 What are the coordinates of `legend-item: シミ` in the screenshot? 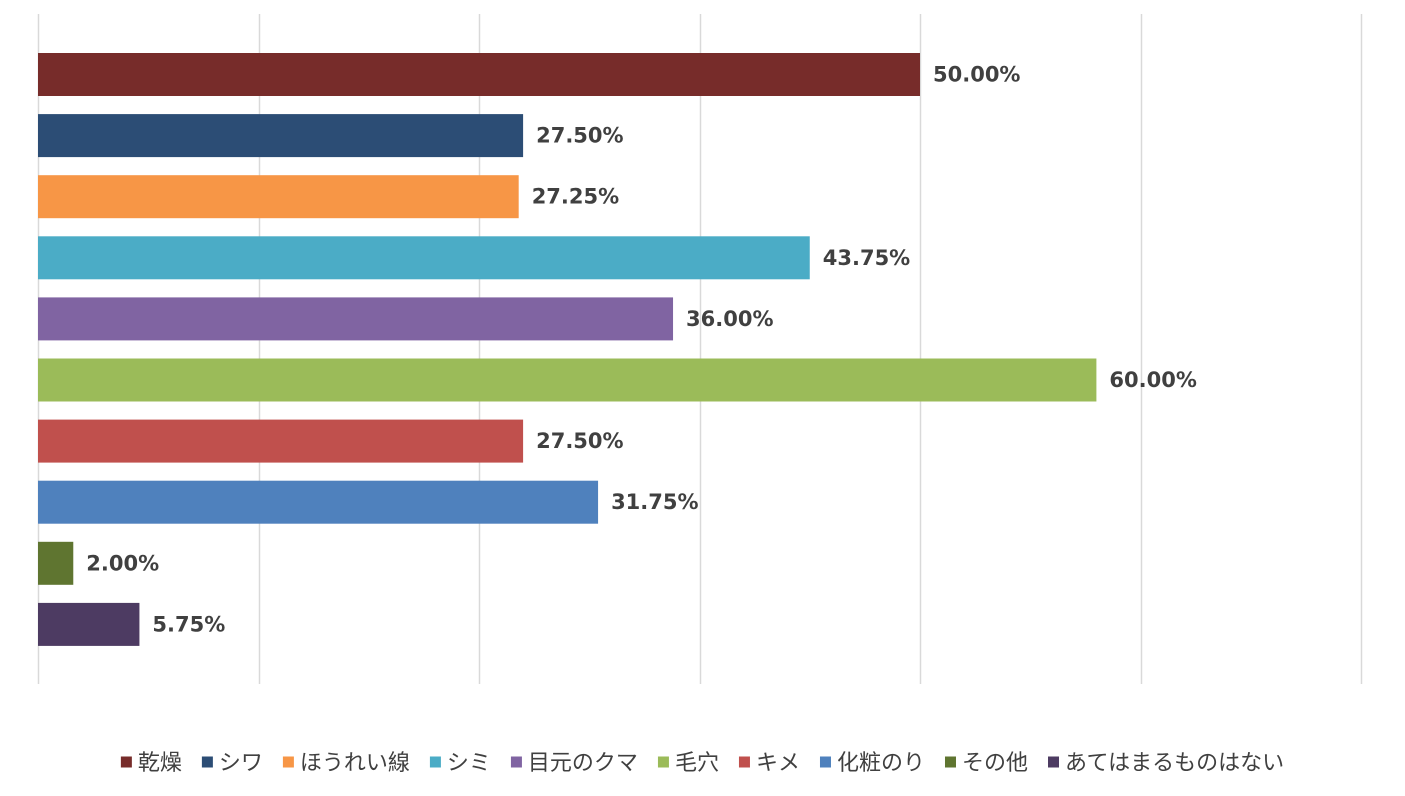 It's located at (460, 763).